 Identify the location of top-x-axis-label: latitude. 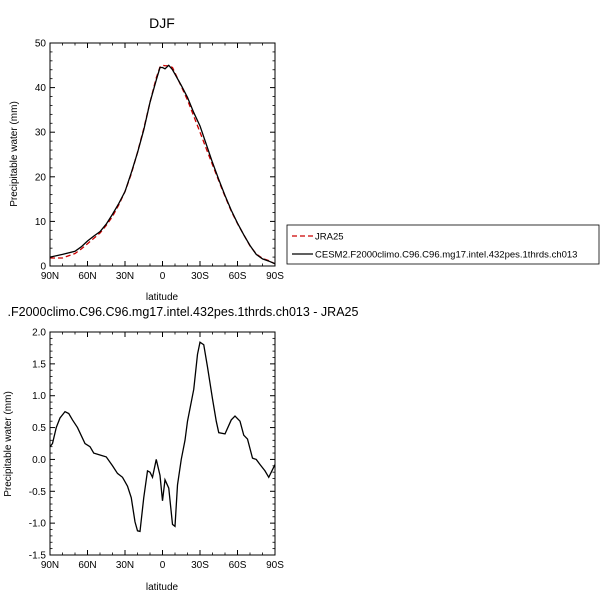
(162, 297).